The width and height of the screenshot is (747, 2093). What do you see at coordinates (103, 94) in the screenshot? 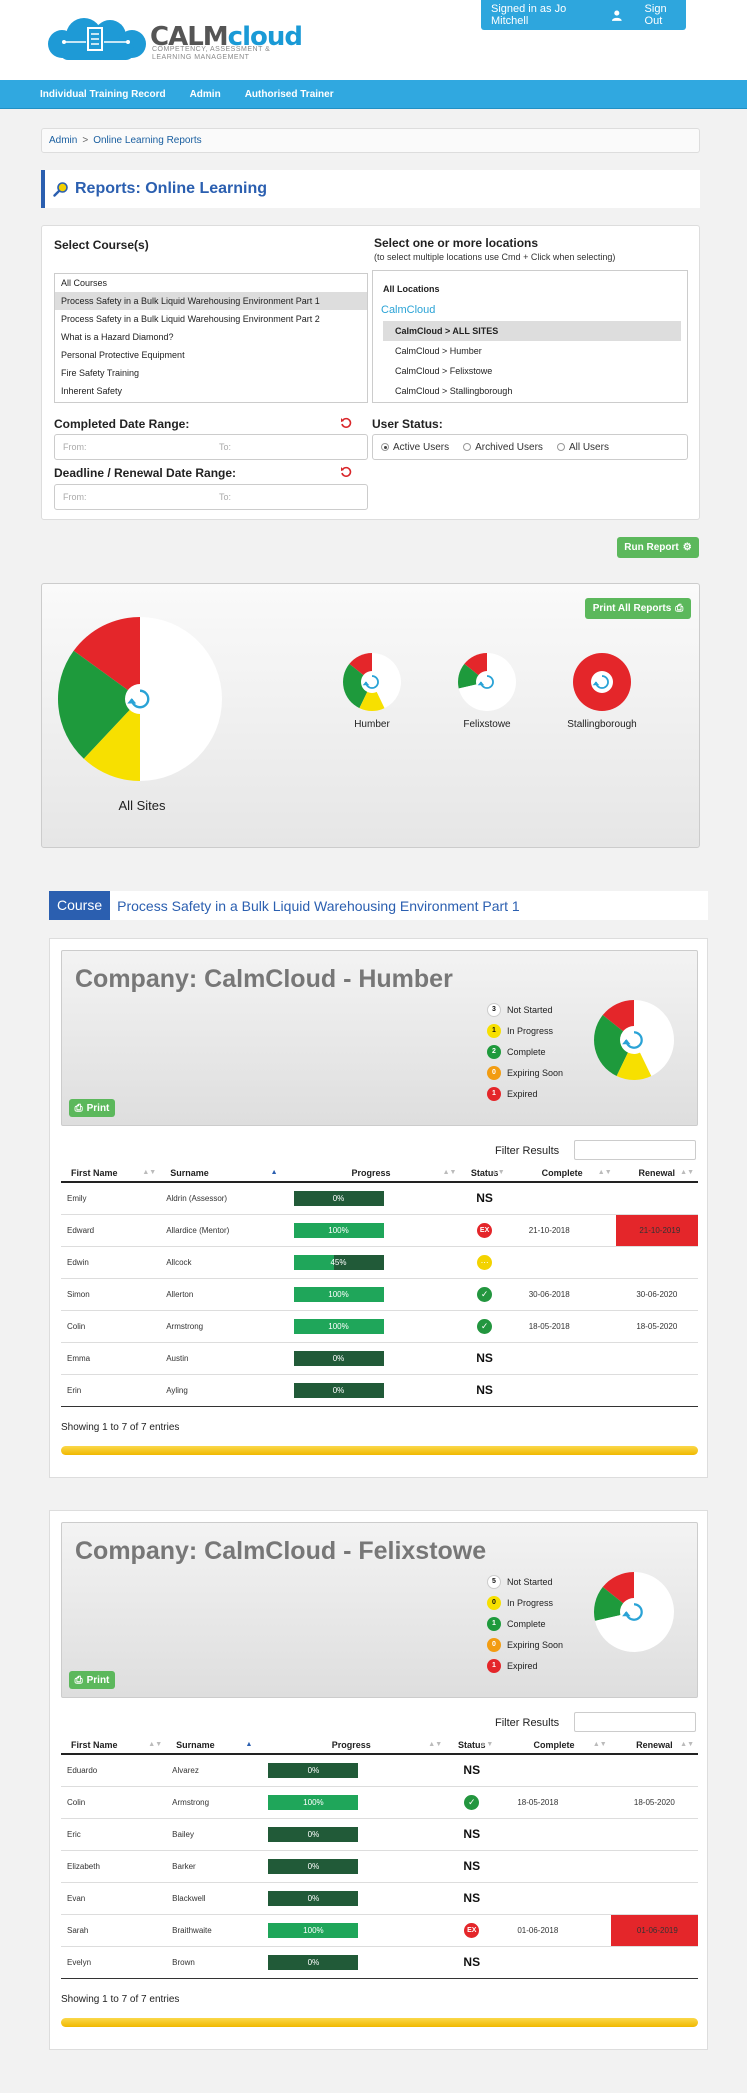
I see `nav-individual-training-record: Individual Training Record` at bounding box center [103, 94].